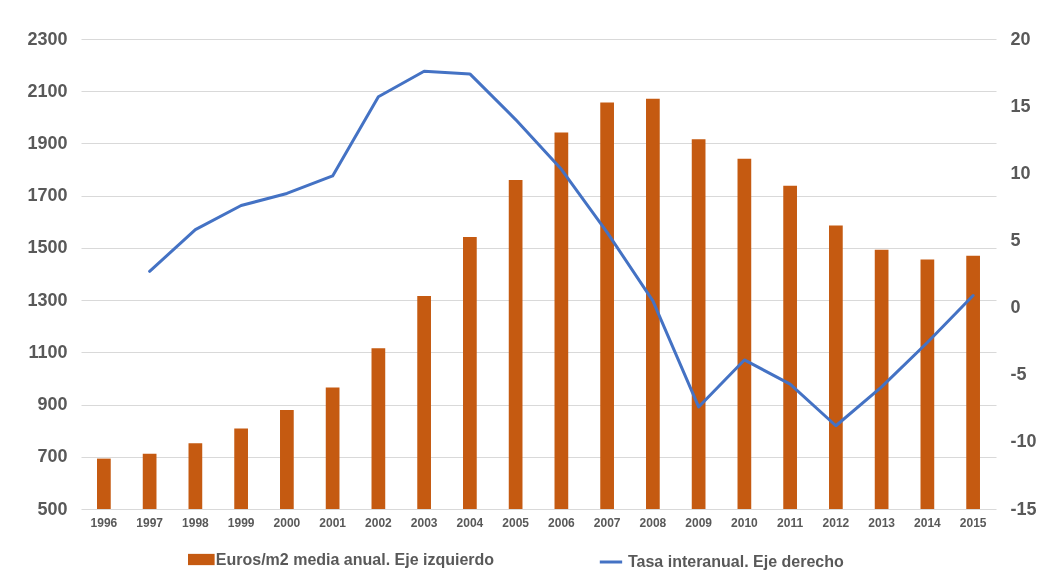  I want to click on legend-label: Tasa interanual. Eje derecho, so click(735, 561).